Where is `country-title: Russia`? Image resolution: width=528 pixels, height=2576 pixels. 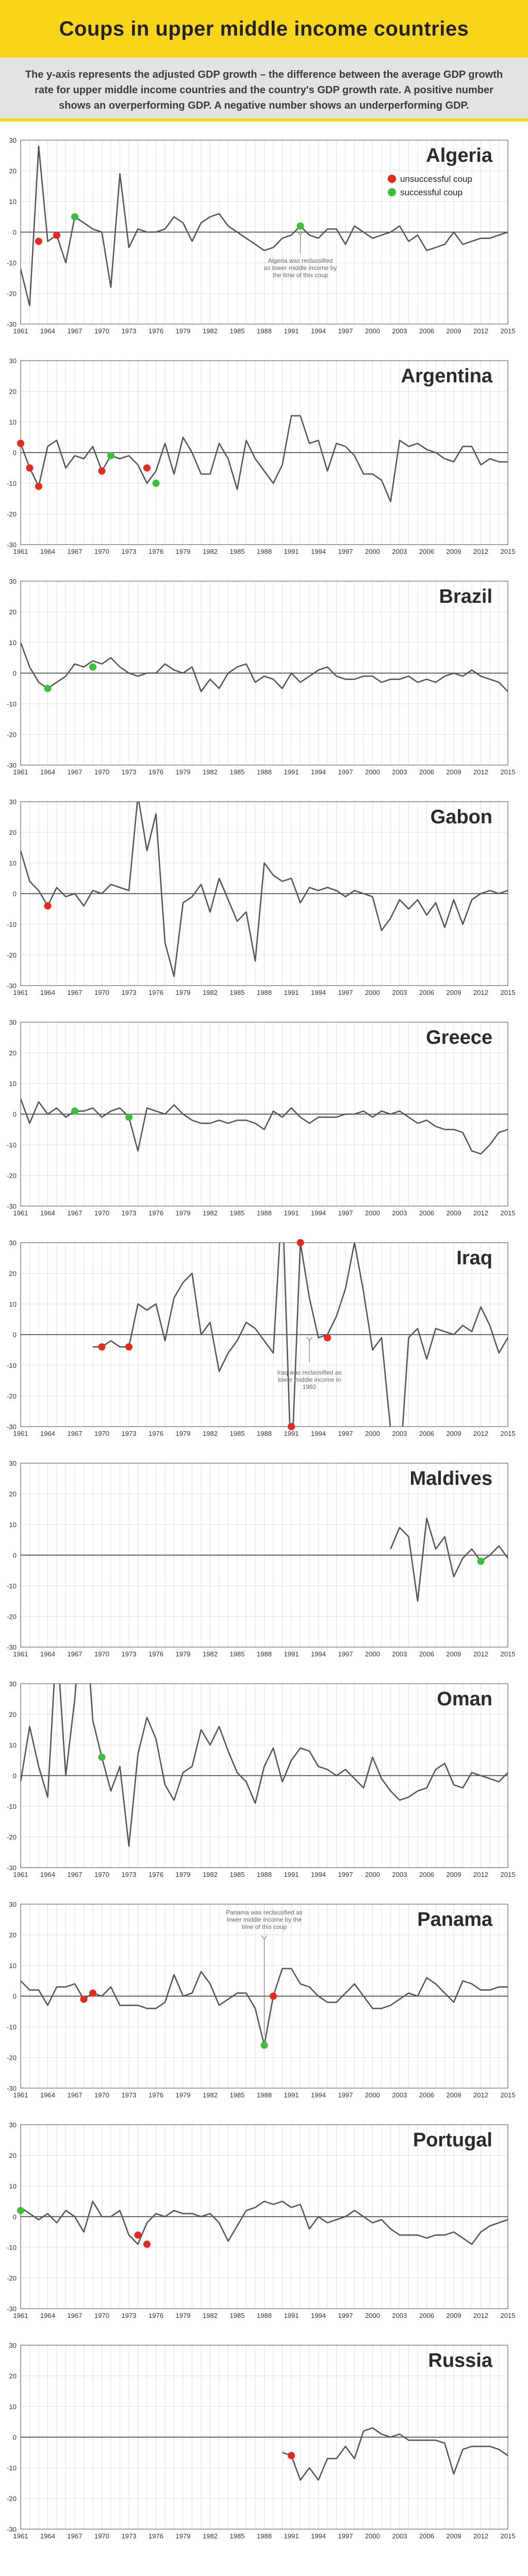
country-title: Russia is located at coordinates (460, 2360).